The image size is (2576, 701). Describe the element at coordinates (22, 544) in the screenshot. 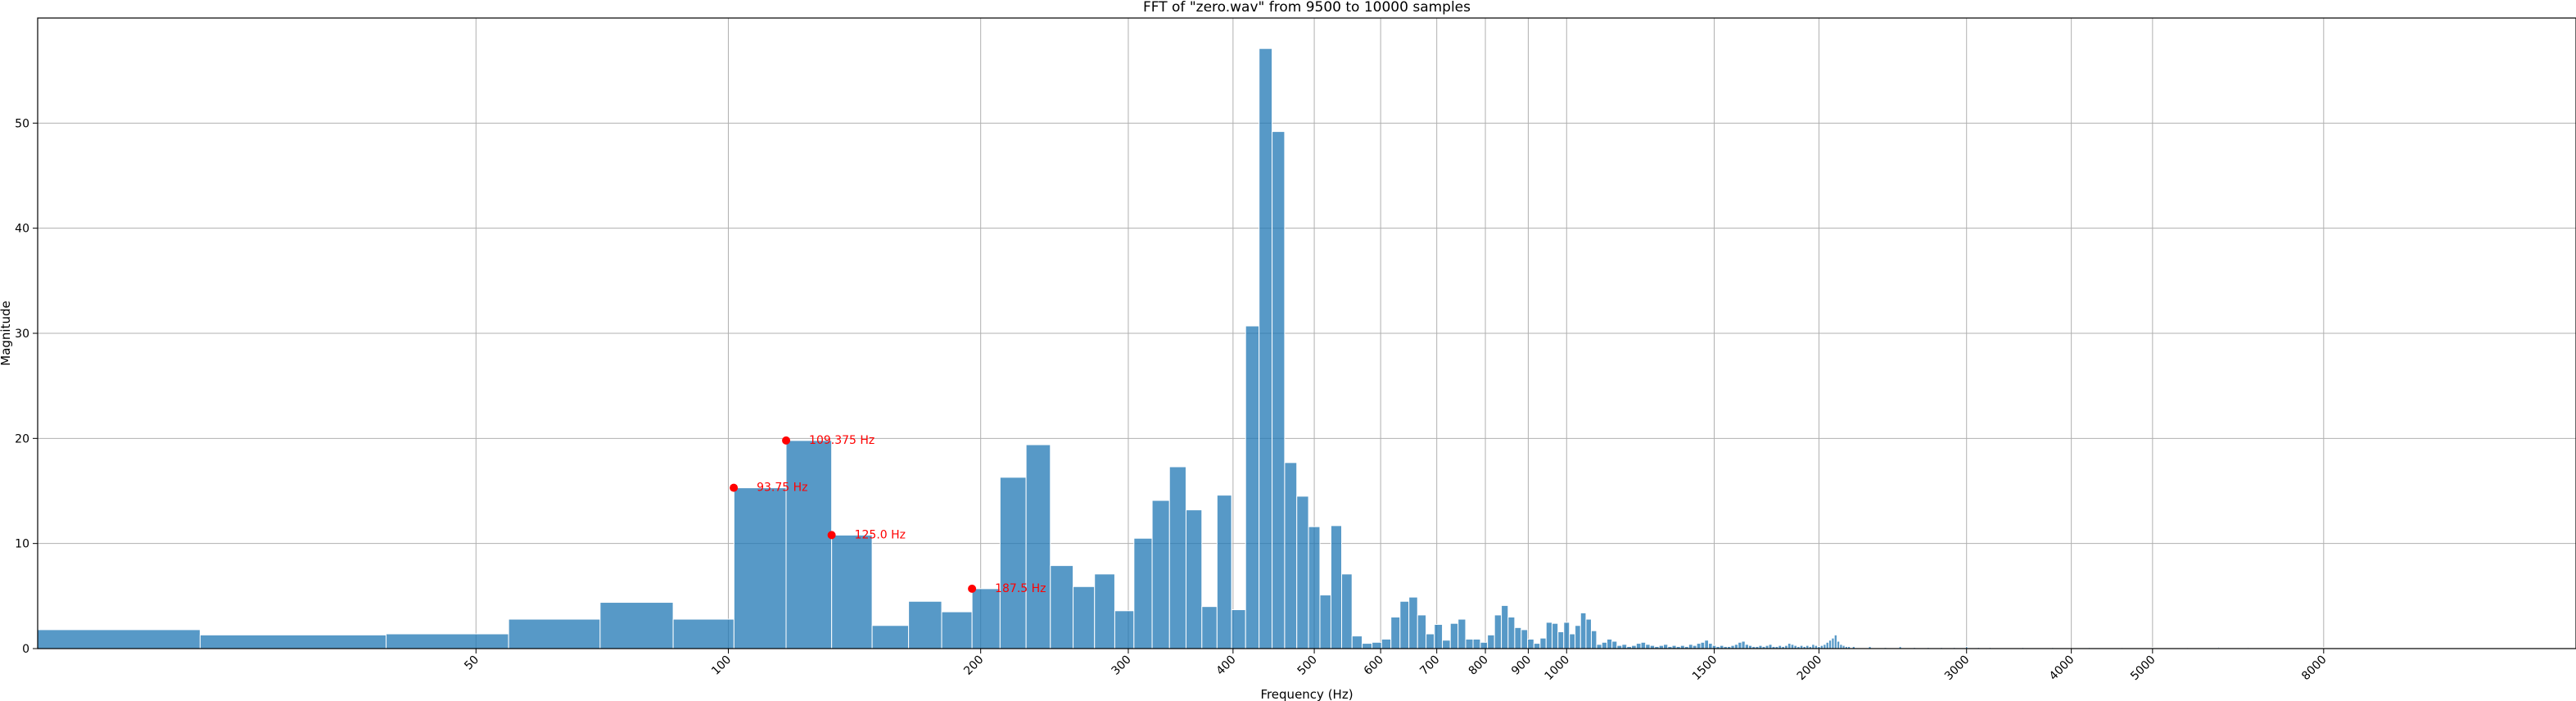

I see `y-tick-label: 10` at that location.